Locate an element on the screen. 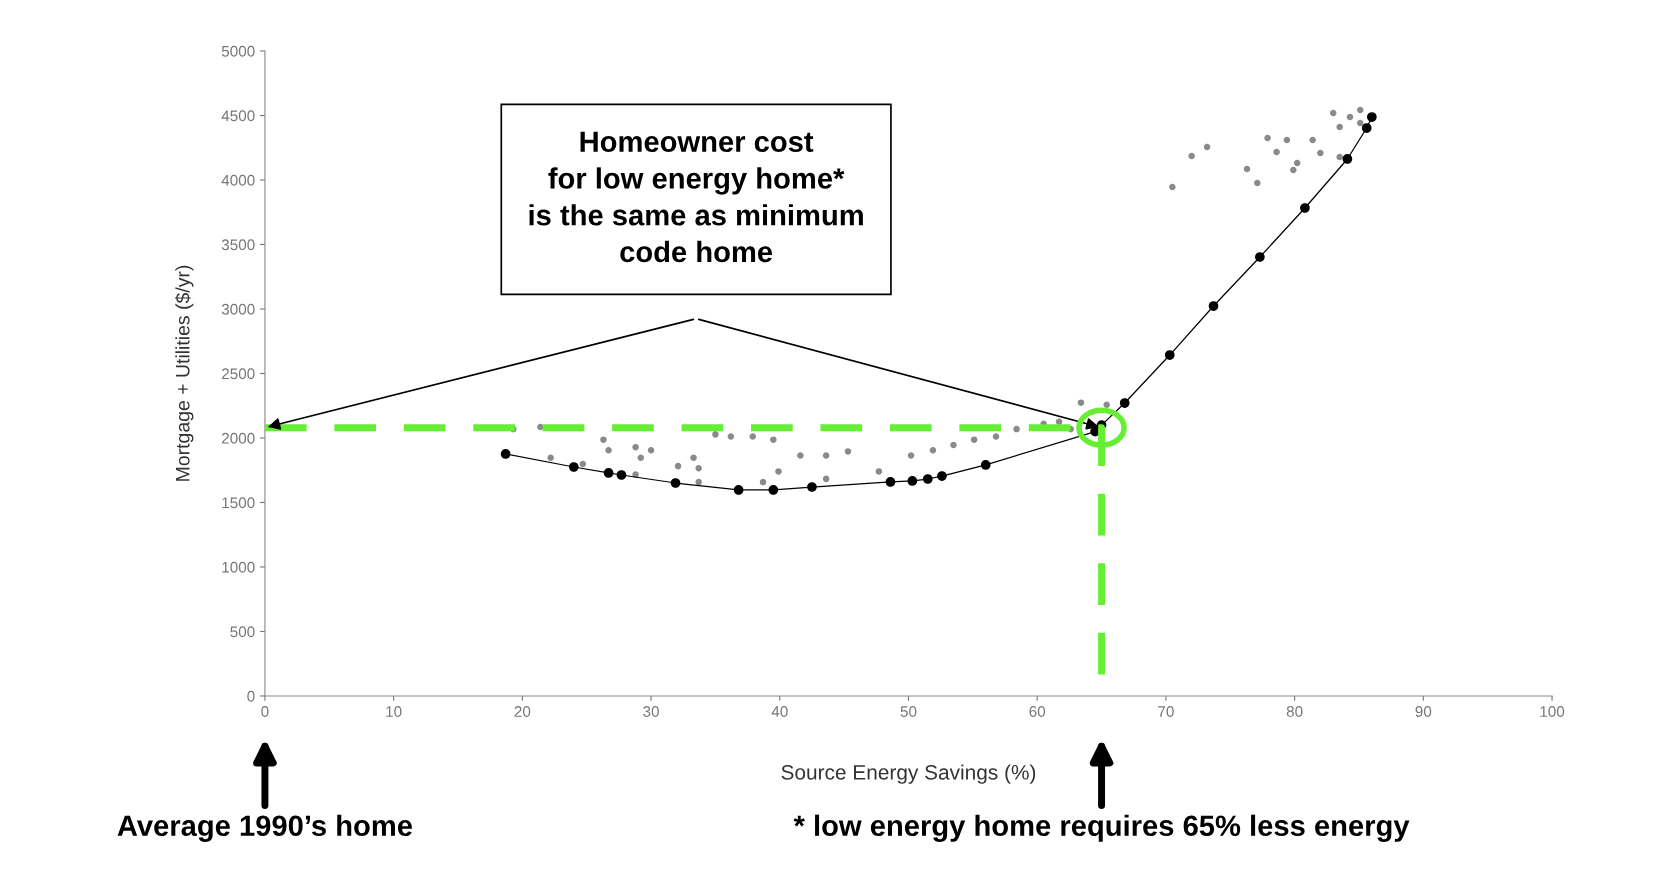  x-tick-label: 60 is located at coordinates (1037, 711).